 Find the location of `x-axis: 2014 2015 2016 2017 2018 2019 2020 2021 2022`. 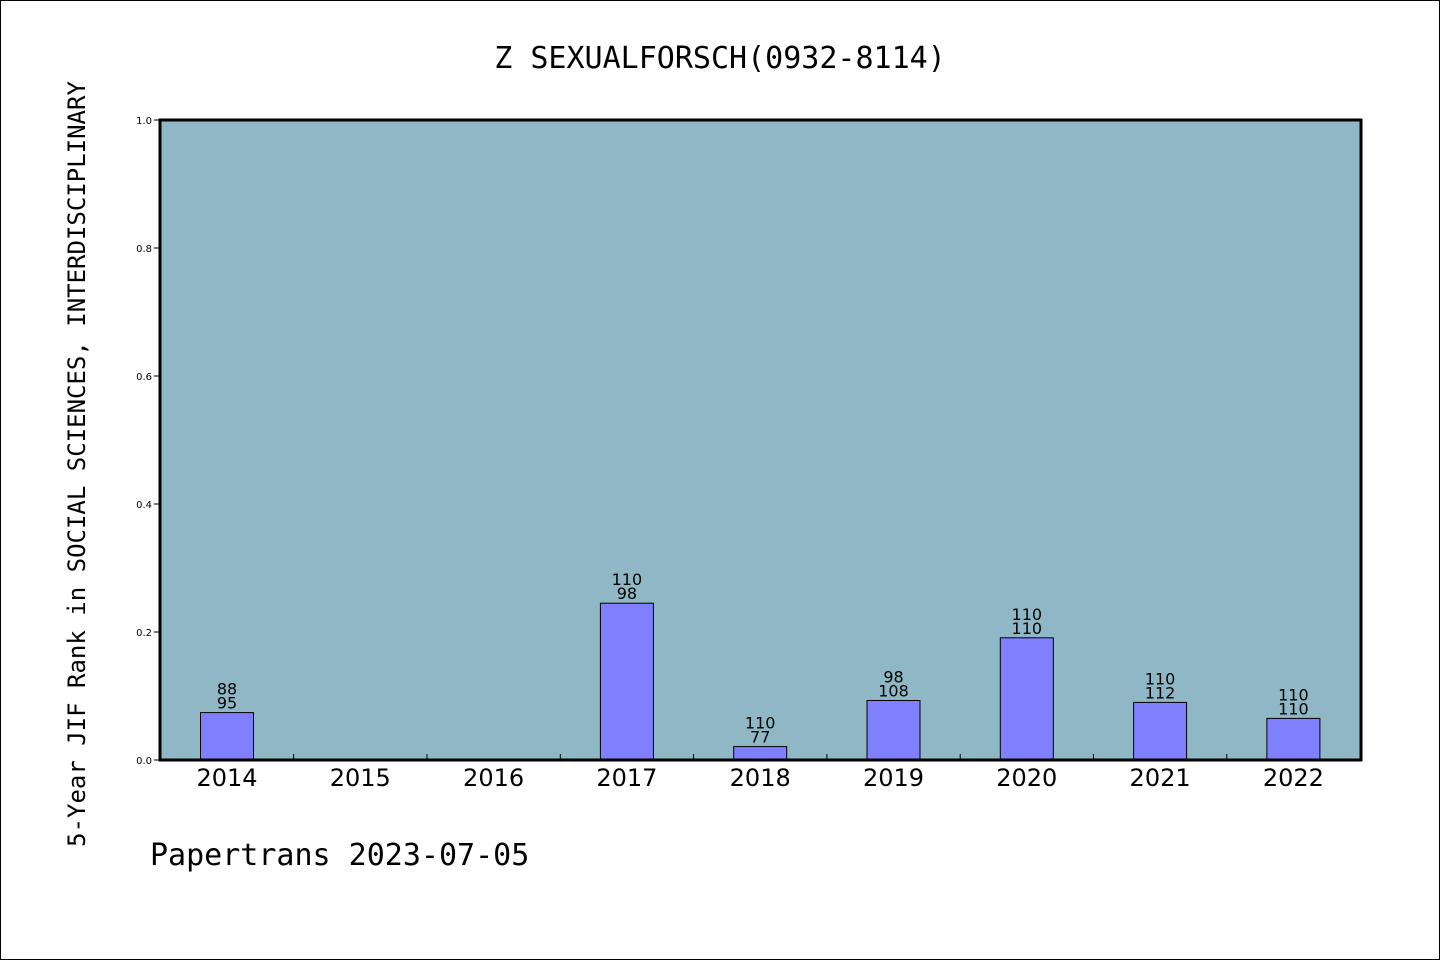

x-axis: 2014 2015 2016 2017 2018 2019 2020 2021 2022 is located at coordinates (760, 773).